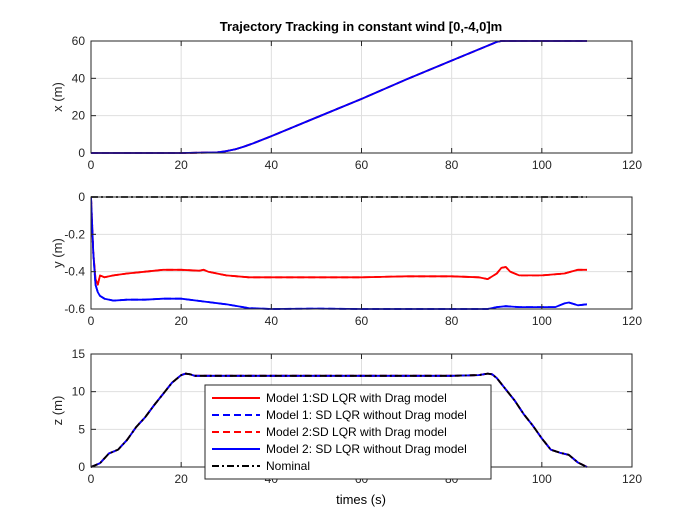  I want to click on x-axis-label: times (s), so click(361, 499).